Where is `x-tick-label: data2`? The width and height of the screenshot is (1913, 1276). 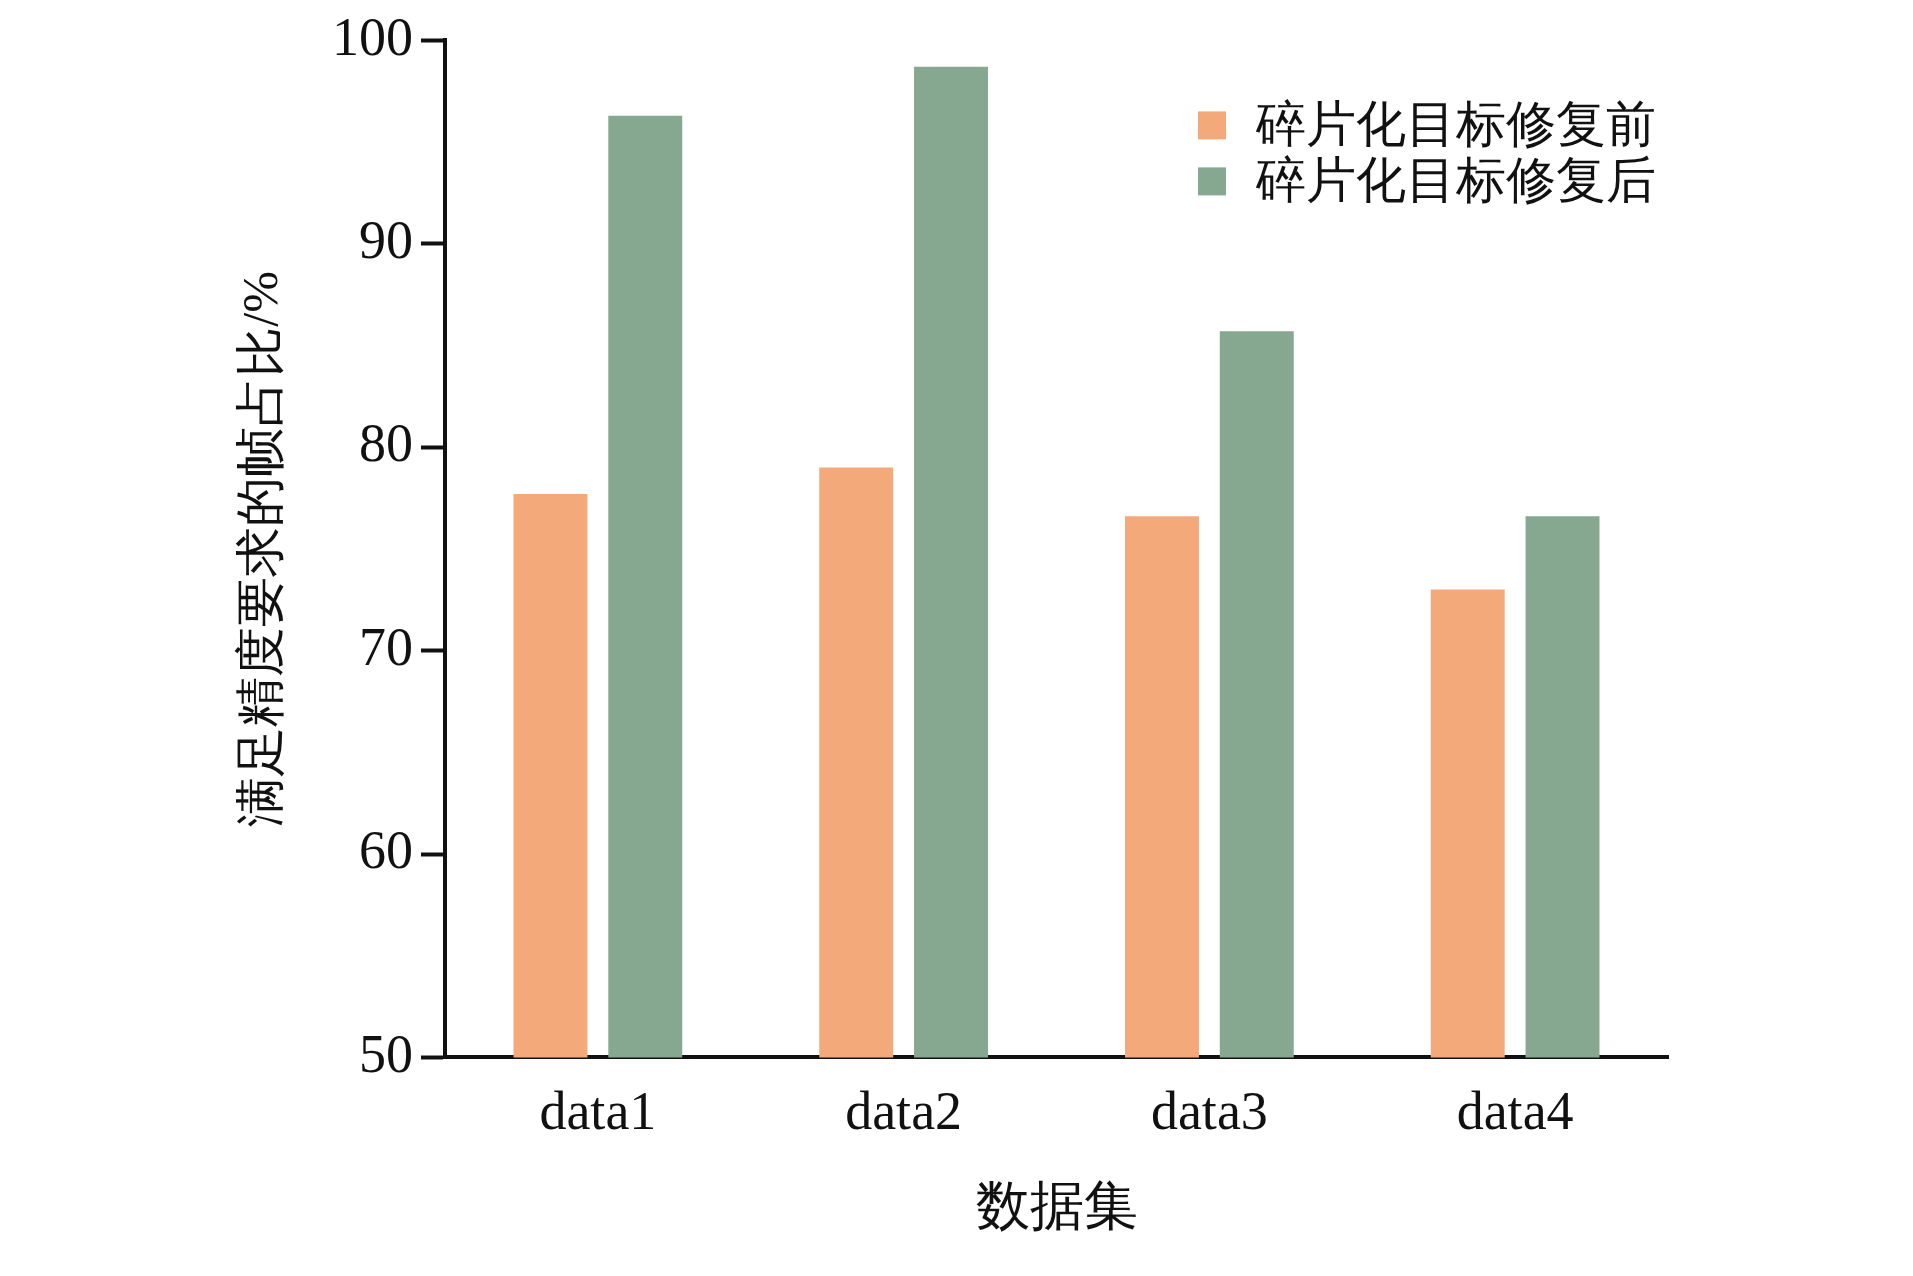
x-tick-label: data2 is located at coordinates (904, 1110).